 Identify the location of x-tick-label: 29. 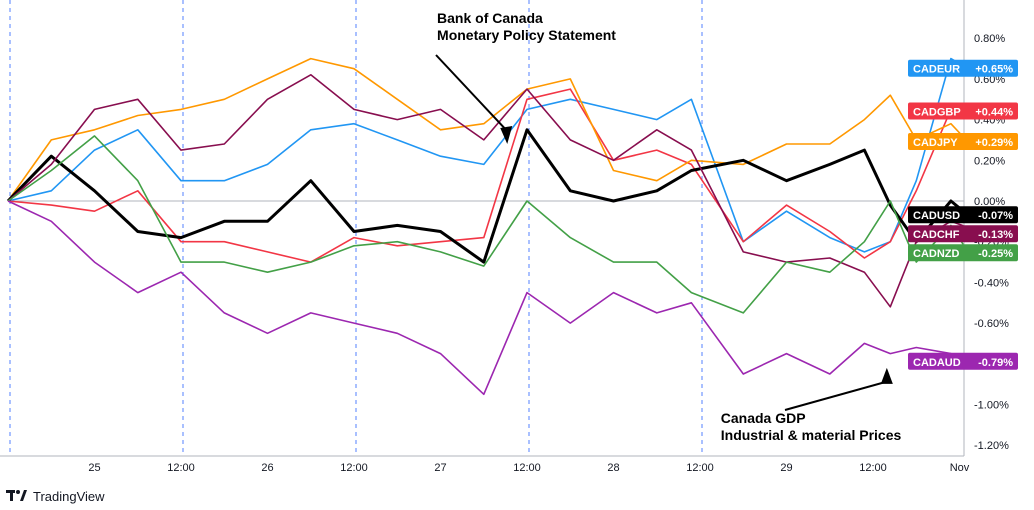
(786, 468).